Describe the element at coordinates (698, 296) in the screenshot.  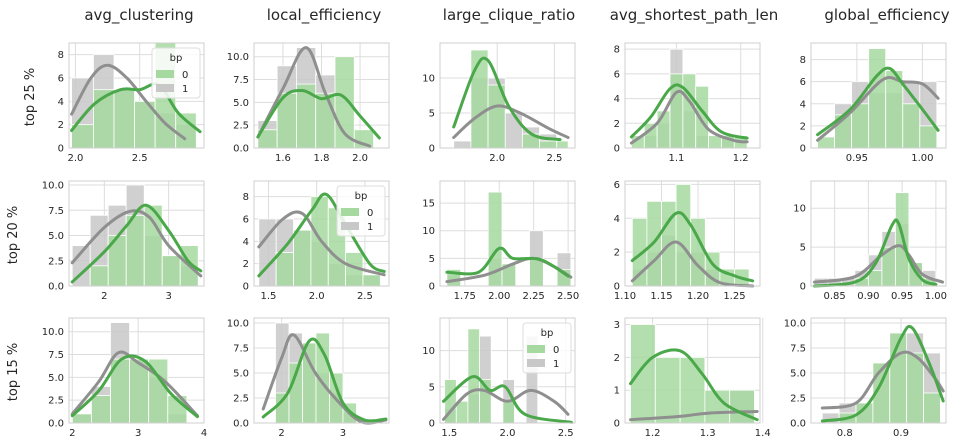
I see `x-tick-label: 1.20` at that location.